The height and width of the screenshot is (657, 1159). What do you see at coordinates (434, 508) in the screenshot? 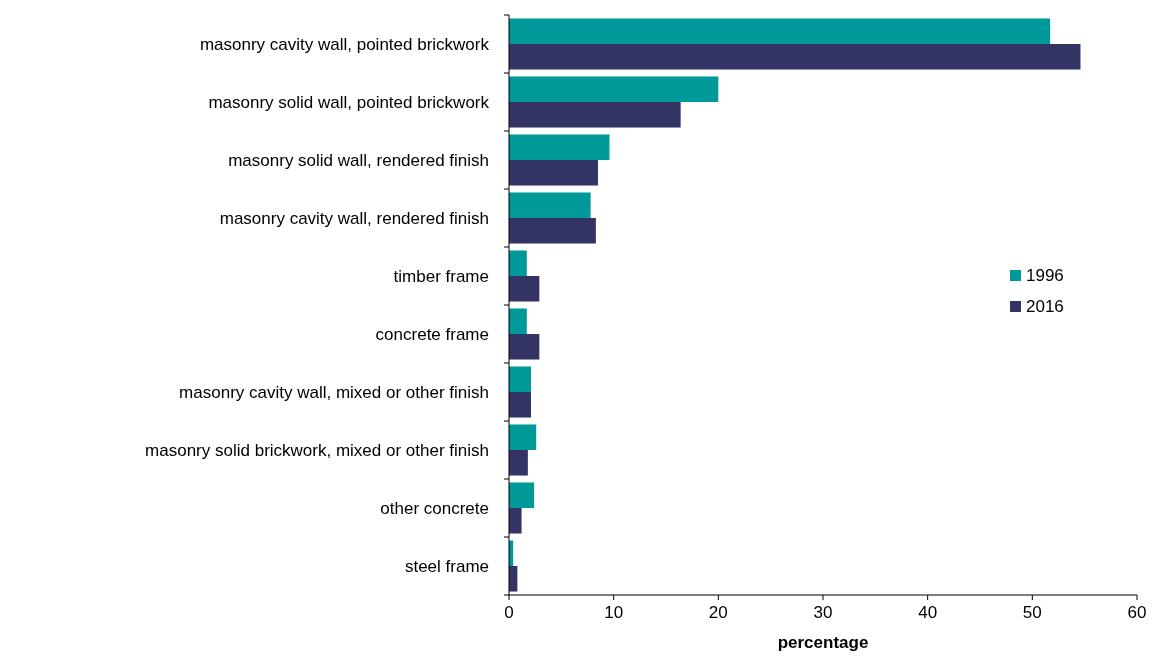
I see `y-tick-label: other concrete` at bounding box center [434, 508].